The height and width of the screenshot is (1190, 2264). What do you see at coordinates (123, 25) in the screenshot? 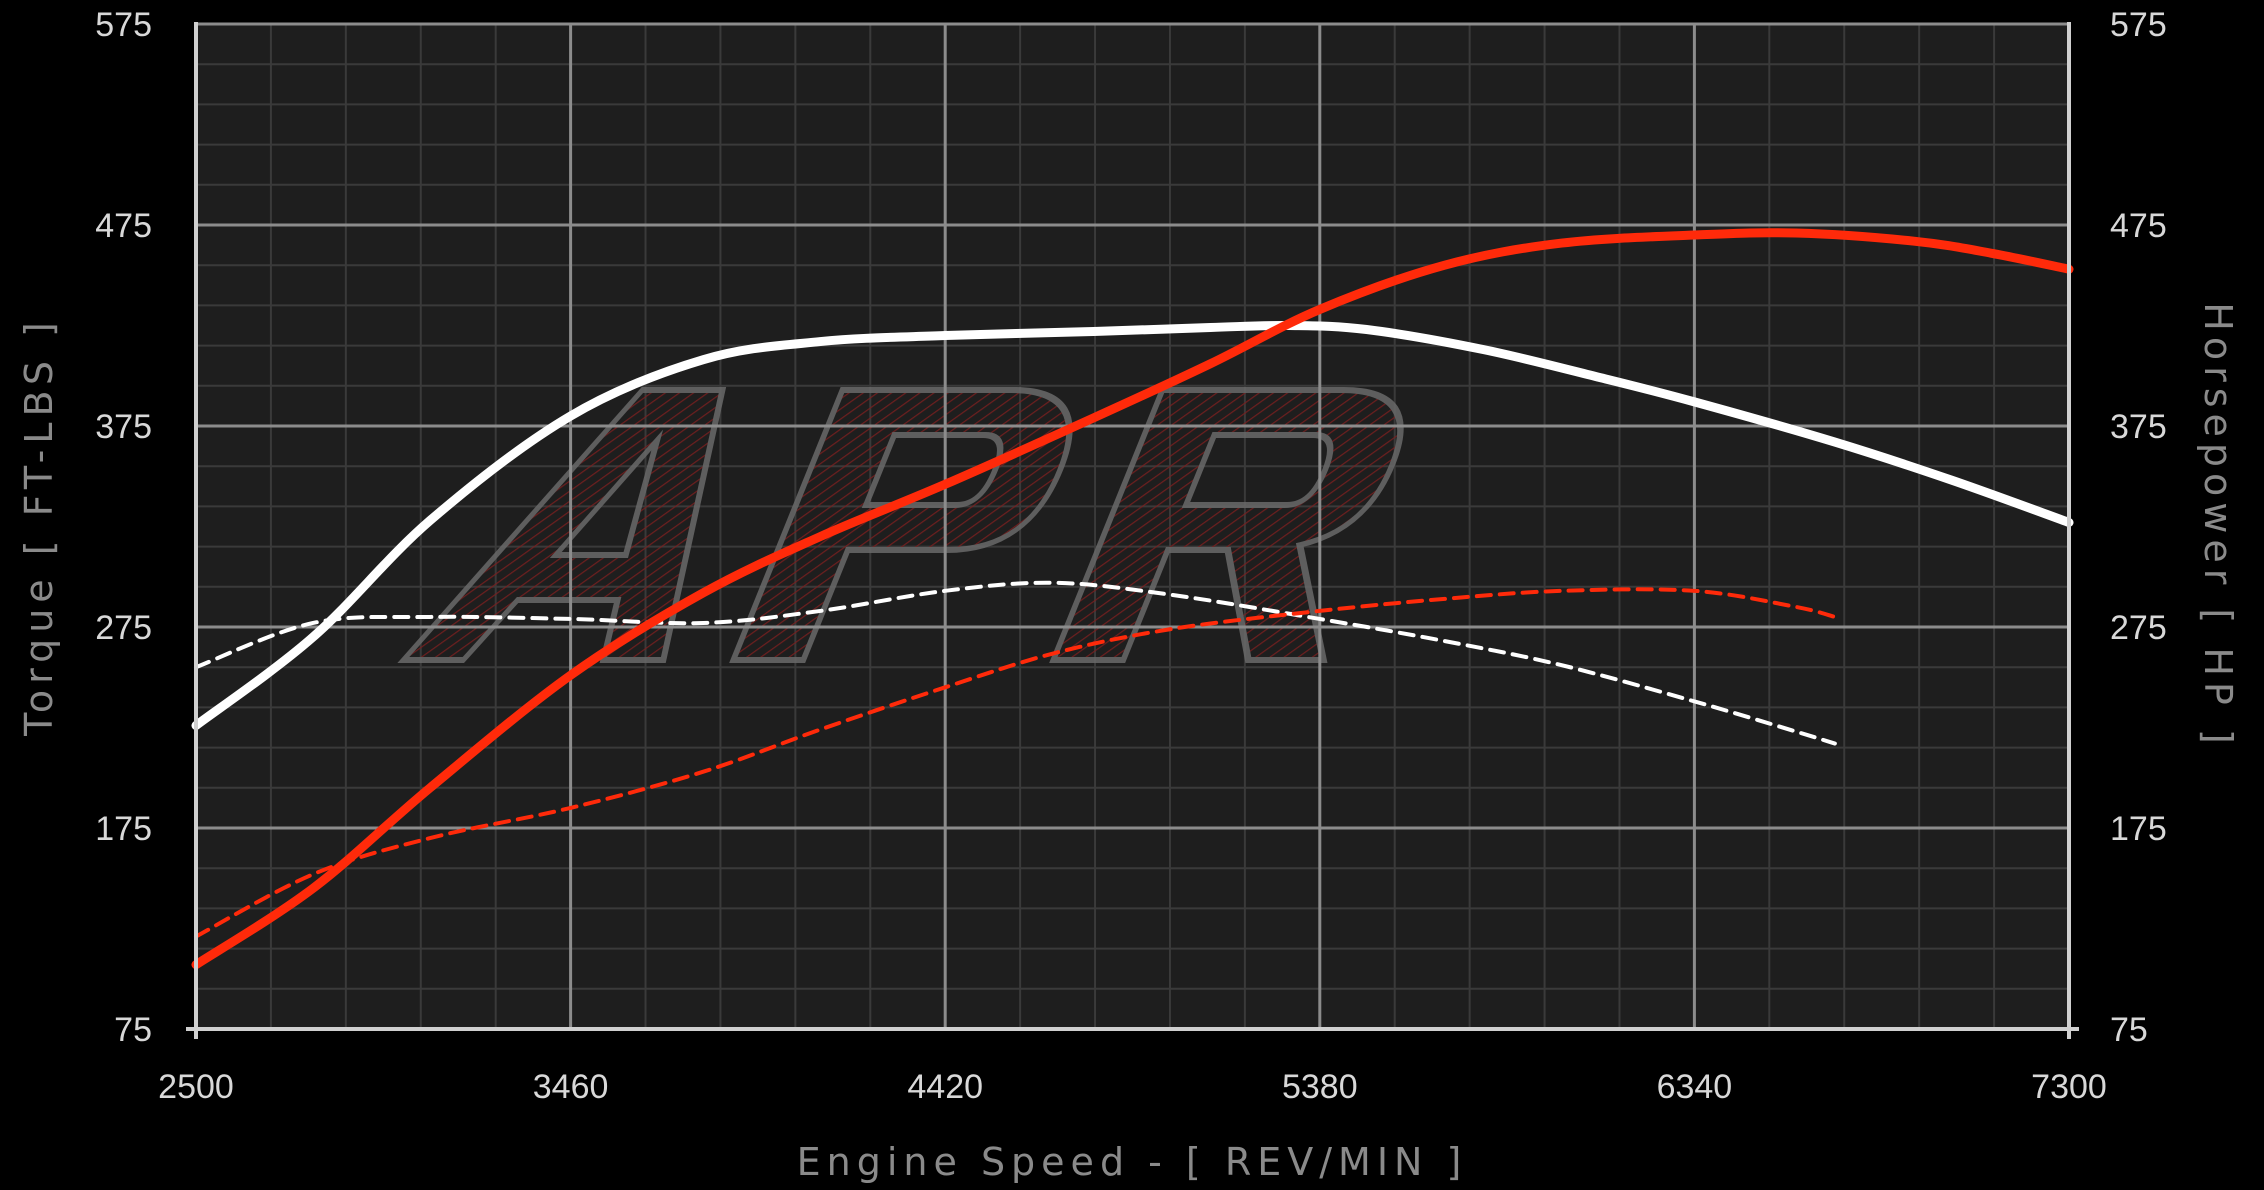
I see `left-y-tick-label: 575` at bounding box center [123, 25].